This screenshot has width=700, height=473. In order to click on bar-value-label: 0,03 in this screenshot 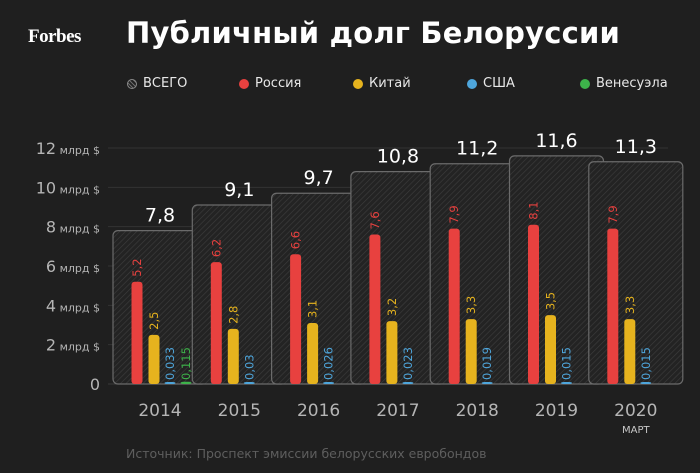, I will do `click(249, 367)`.